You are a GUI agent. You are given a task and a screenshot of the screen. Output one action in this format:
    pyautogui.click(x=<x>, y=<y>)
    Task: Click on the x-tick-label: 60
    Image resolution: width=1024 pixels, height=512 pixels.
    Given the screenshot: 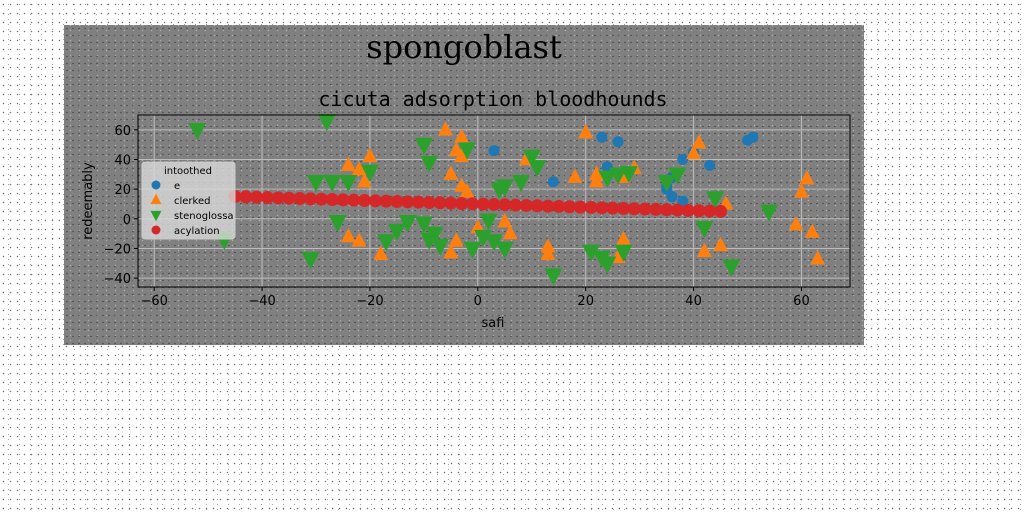 What is the action you would take?
    pyautogui.click(x=801, y=301)
    